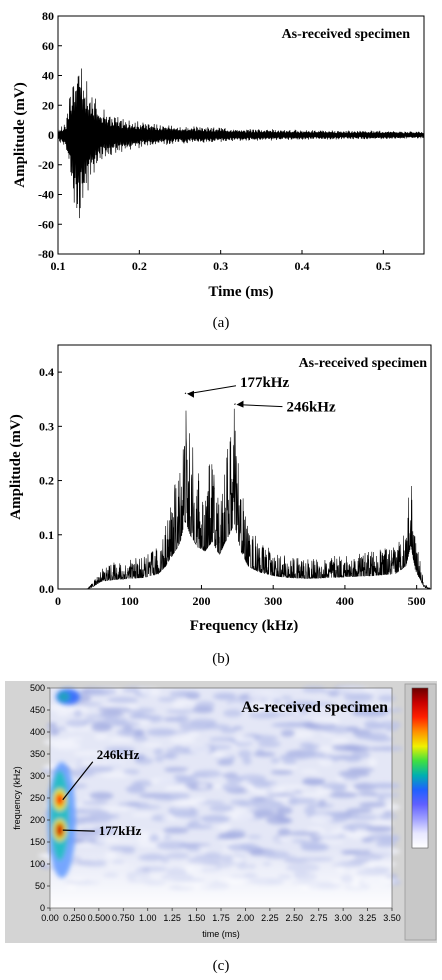  What do you see at coordinates (130, 601) in the screenshot?
I see `panel-b-x-tick-label: 100` at bounding box center [130, 601].